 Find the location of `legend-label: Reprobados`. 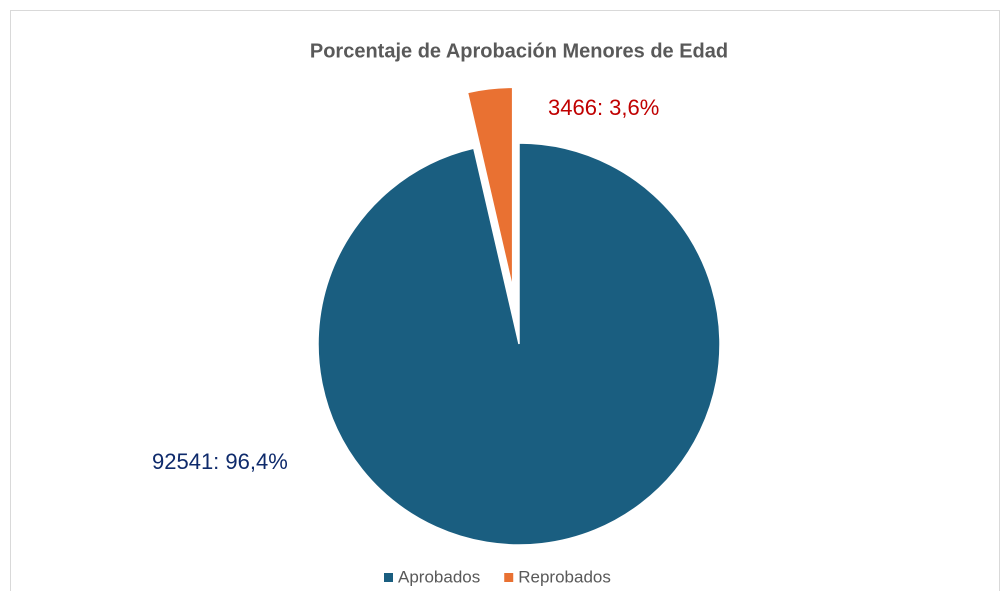

legend-label: Reprobados is located at coordinates (564, 576).